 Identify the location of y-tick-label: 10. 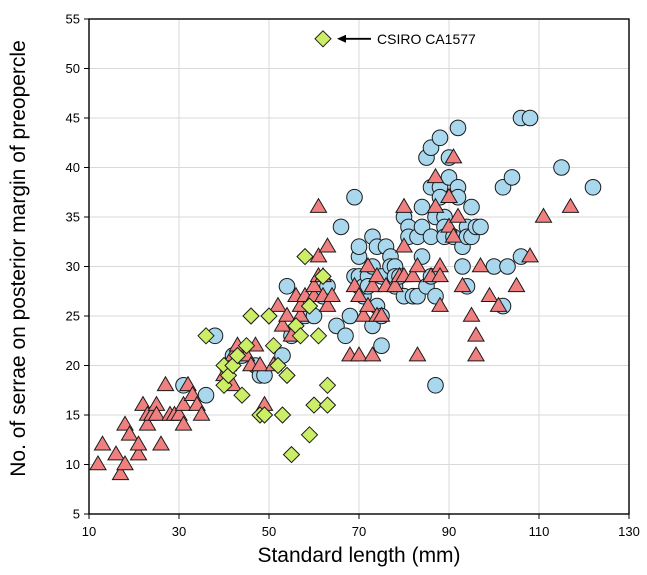
(73, 464).